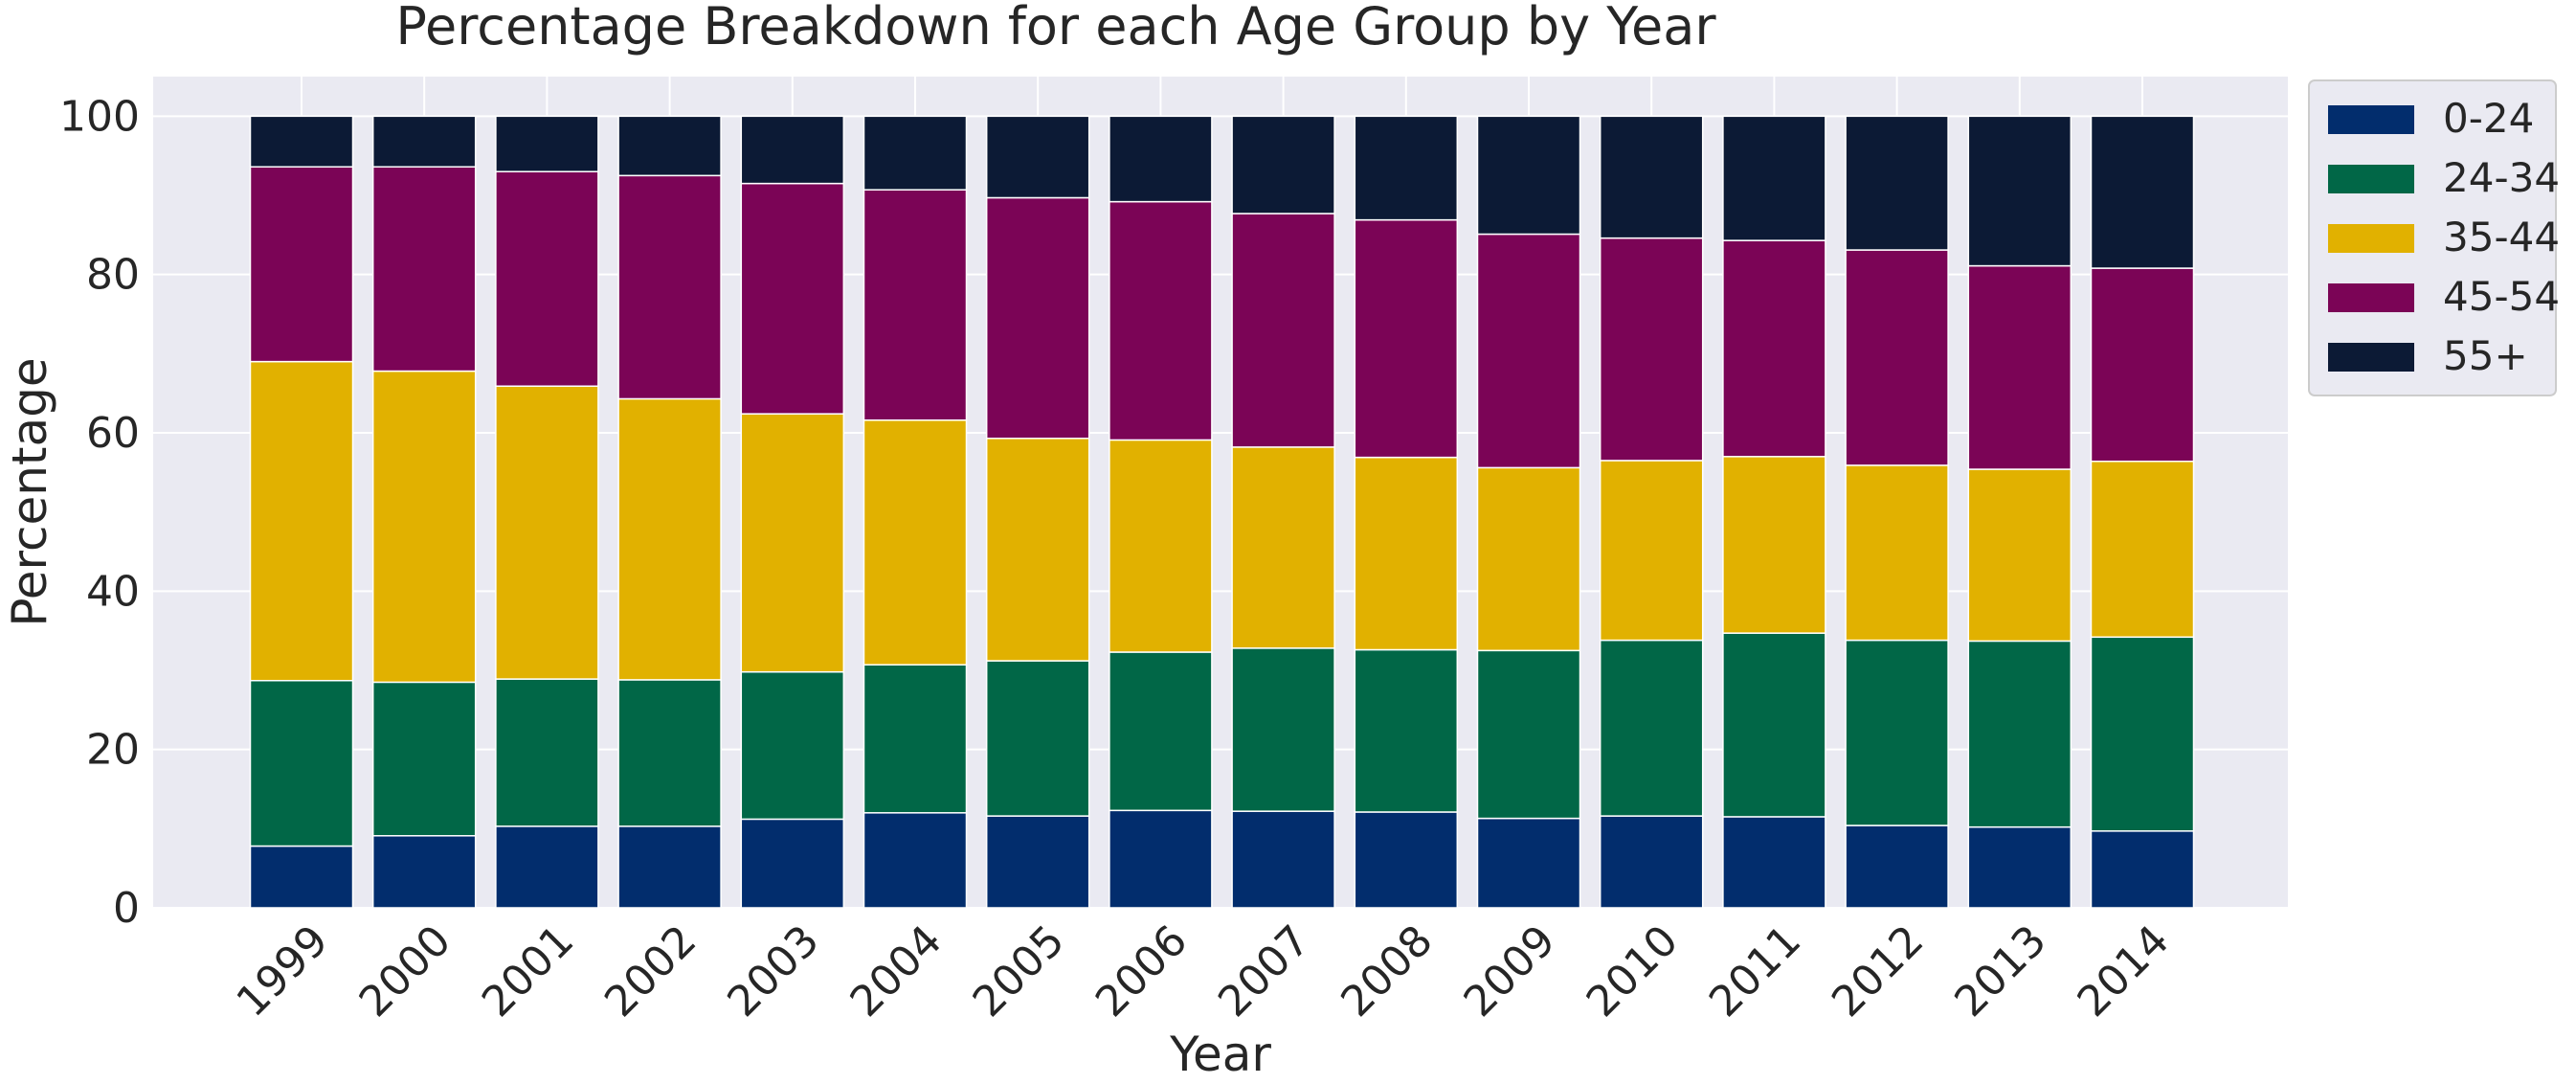 The image size is (2576, 1084). I want to click on bar-segment-24-34-2009, so click(1529, 735).